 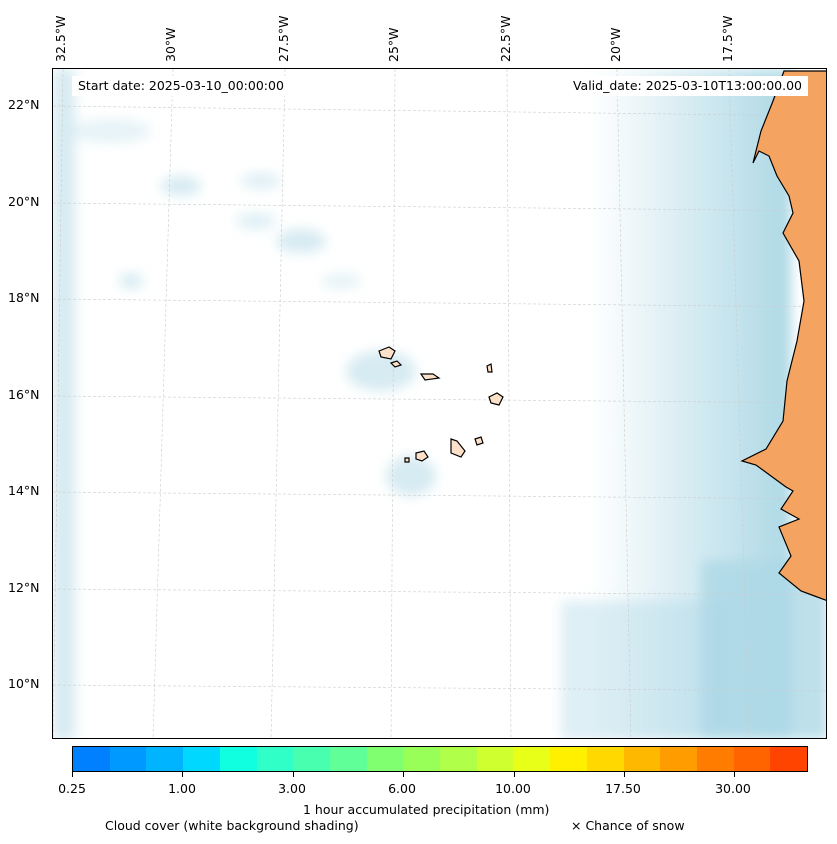 I want to click on africa-coast-land, so click(x=783, y=335).